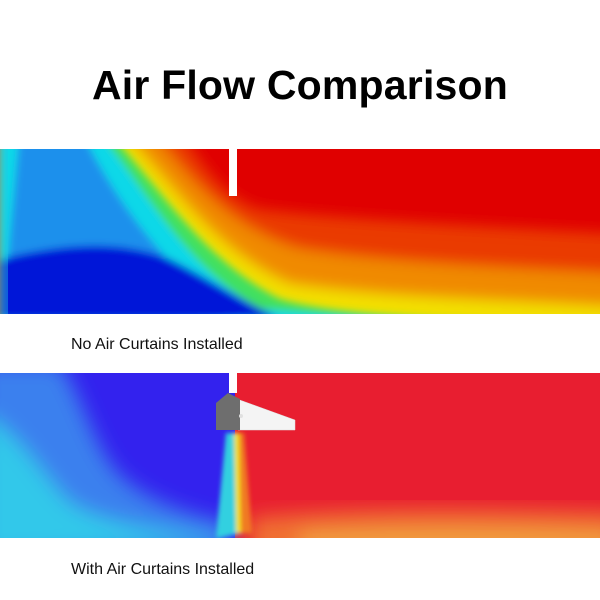  Describe the element at coordinates (300, 85) in the screenshot. I see `page-title: Air Flow Comparison` at that location.